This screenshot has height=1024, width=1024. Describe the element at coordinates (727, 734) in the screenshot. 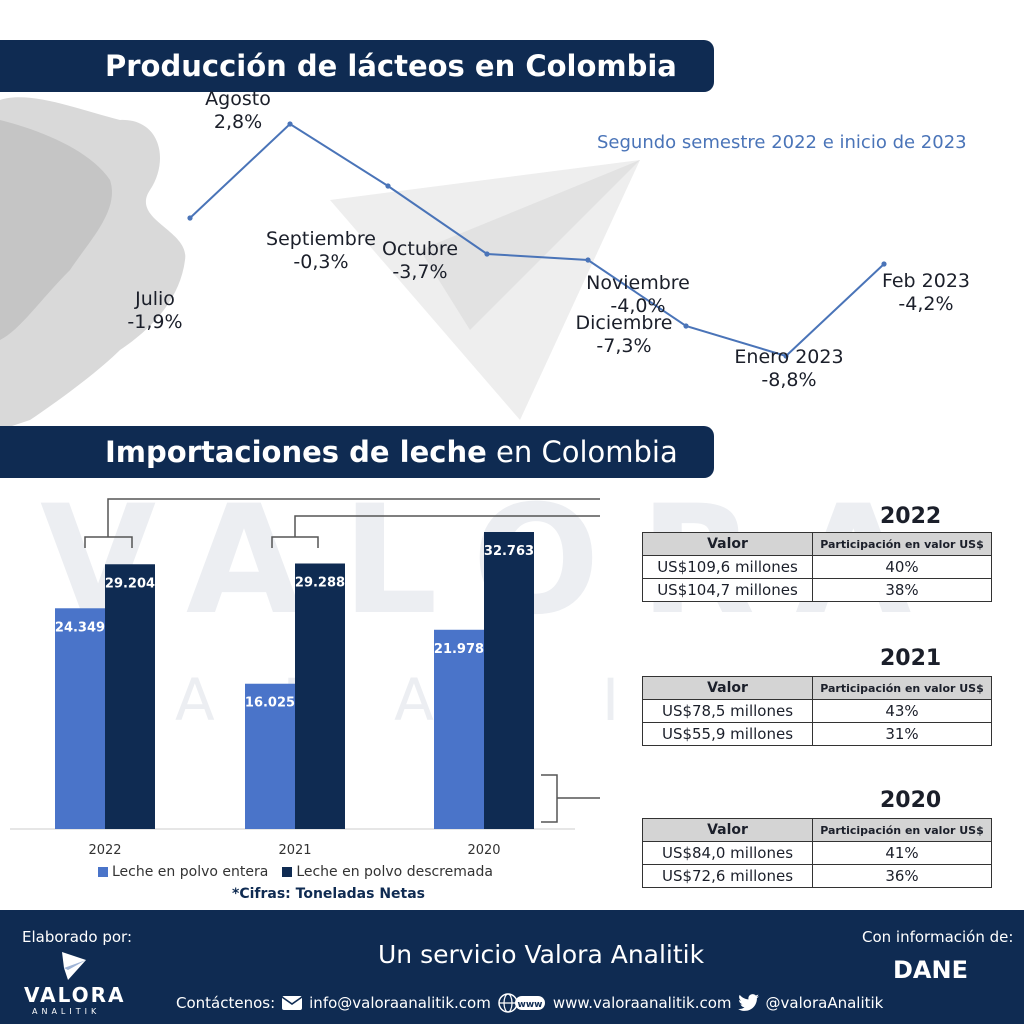

I see `table-cell-value: US$55,9 millones` at that location.